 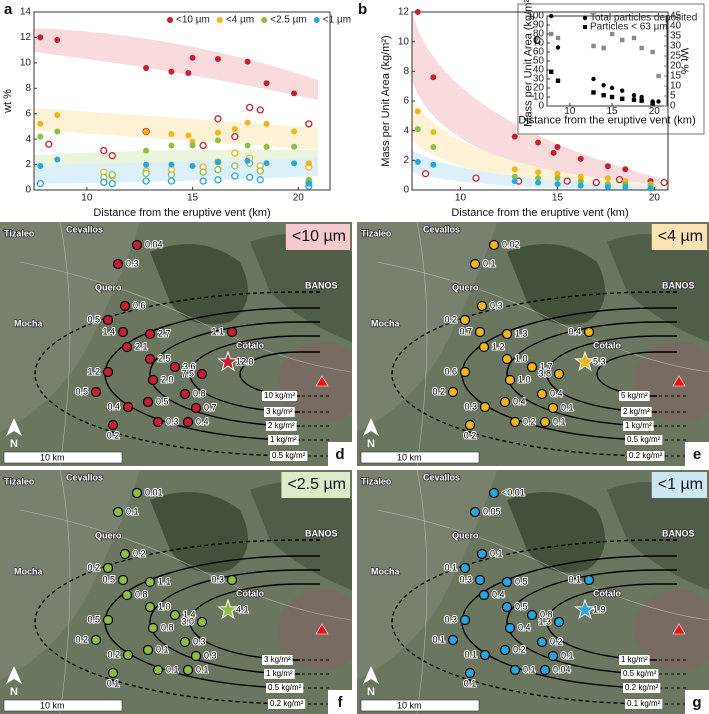 I want to click on y-tick-label: 50, so click(x=539, y=61).